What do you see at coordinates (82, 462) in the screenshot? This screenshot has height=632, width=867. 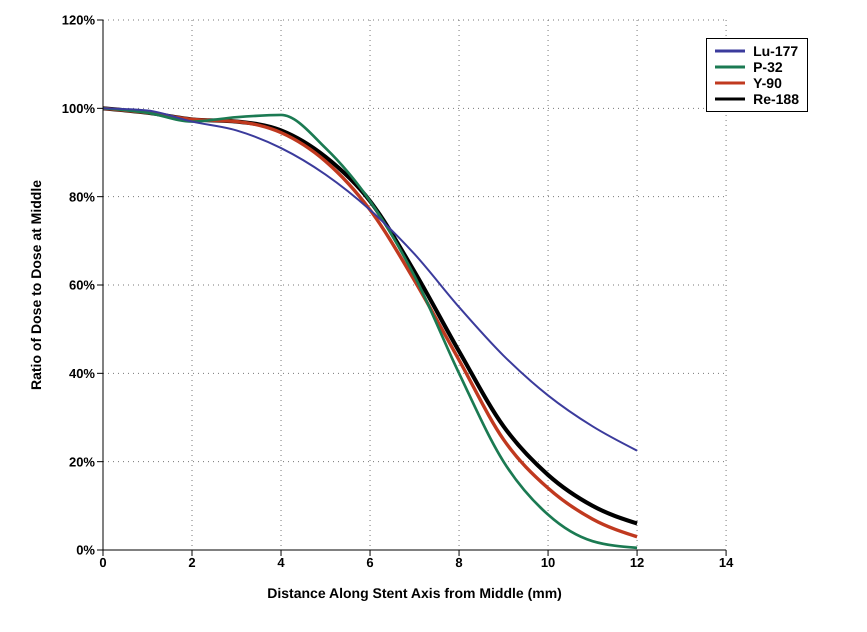 I see `y-tick-label: 20%` at bounding box center [82, 462].